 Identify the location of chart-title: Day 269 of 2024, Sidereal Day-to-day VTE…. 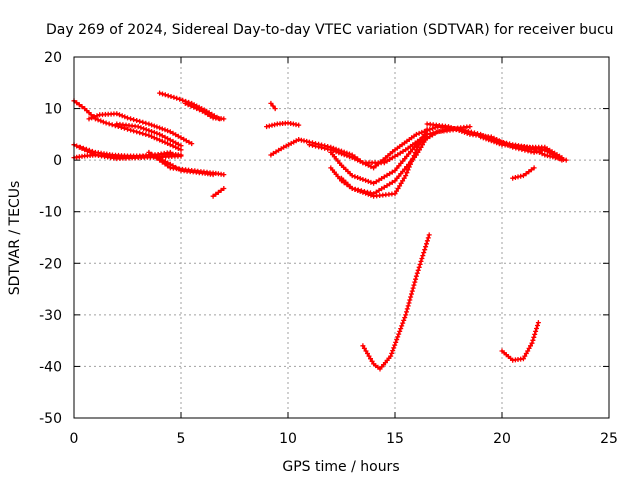
(330, 30).